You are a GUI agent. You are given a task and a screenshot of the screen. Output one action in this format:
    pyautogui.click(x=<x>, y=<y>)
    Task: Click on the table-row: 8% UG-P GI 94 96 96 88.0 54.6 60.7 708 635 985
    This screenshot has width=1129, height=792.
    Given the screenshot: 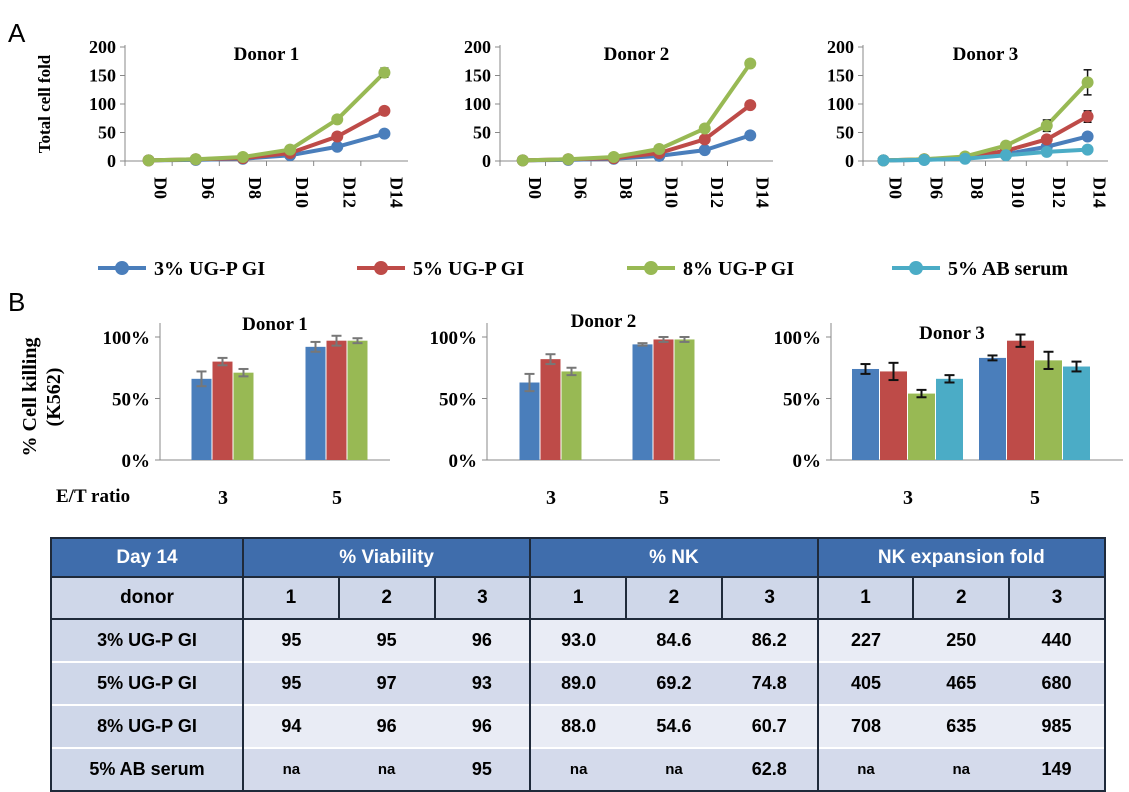 What is the action you would take?
    pyautogui.click(x=578, y=726)
    